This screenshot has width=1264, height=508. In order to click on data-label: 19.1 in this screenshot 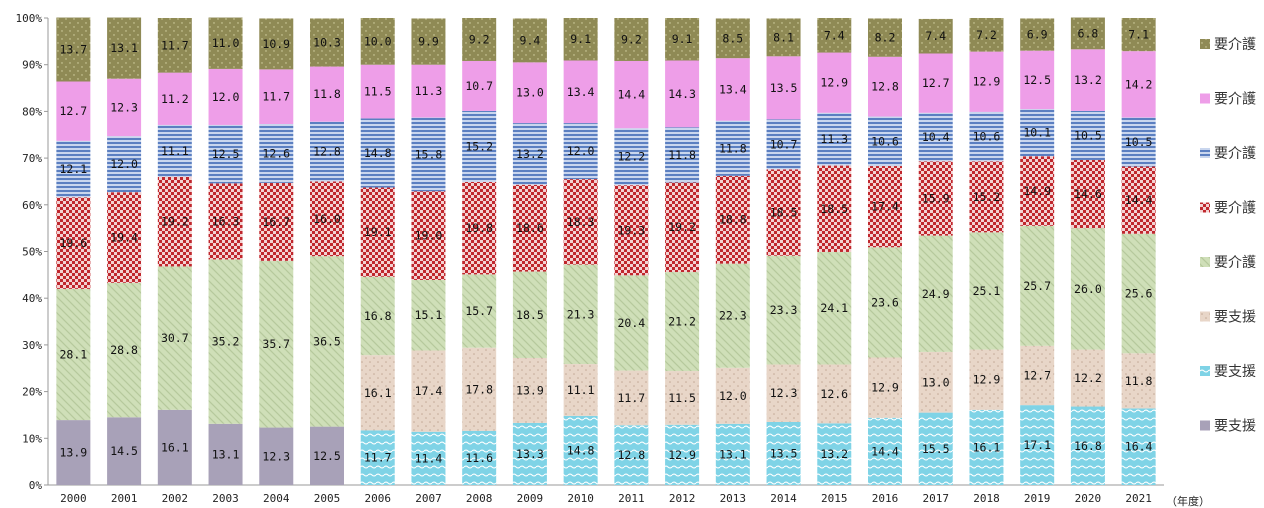, I will do `click(378, 232)`.